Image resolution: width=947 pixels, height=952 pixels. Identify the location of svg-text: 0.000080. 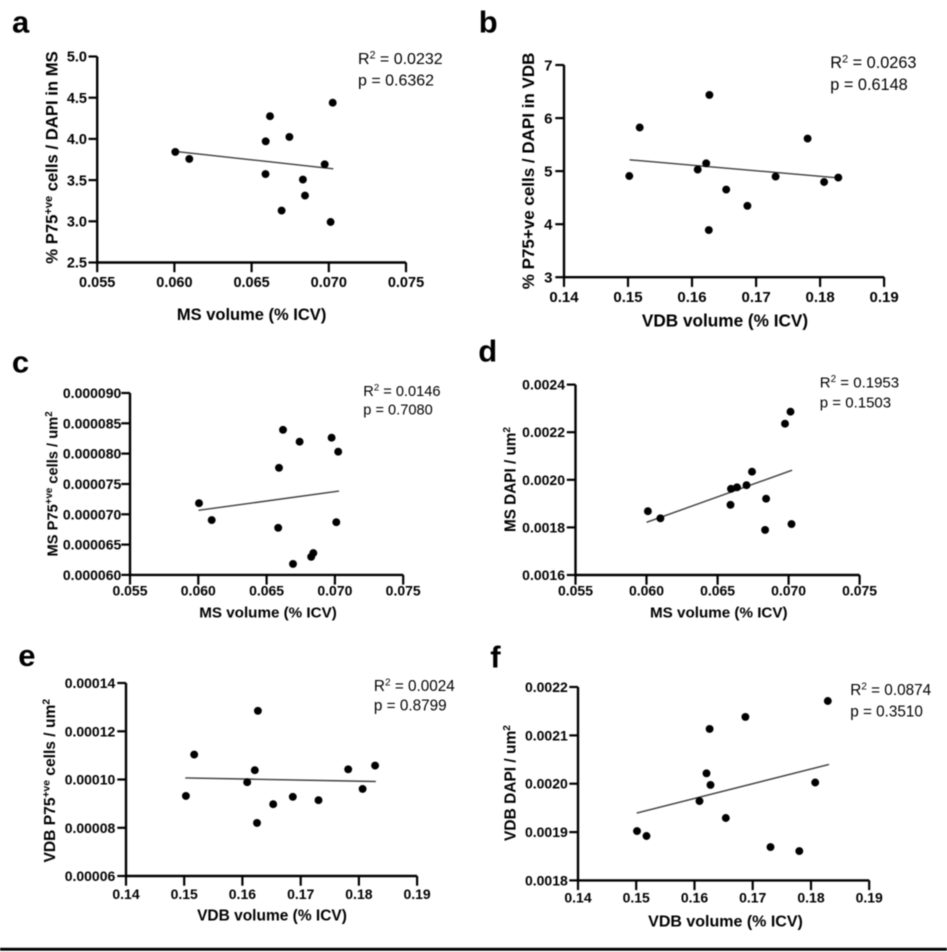
(92, 454).